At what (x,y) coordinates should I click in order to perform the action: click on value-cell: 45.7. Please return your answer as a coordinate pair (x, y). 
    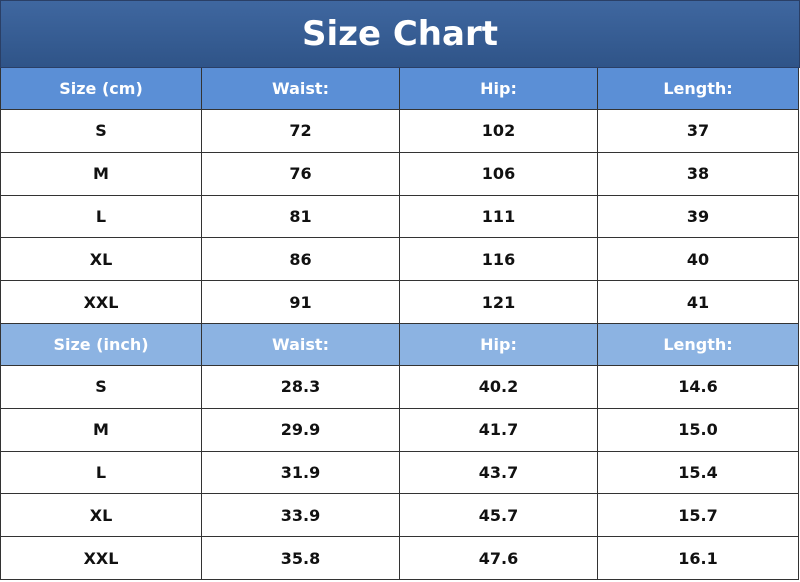
    Looking at the image, I should click on (499, 516).